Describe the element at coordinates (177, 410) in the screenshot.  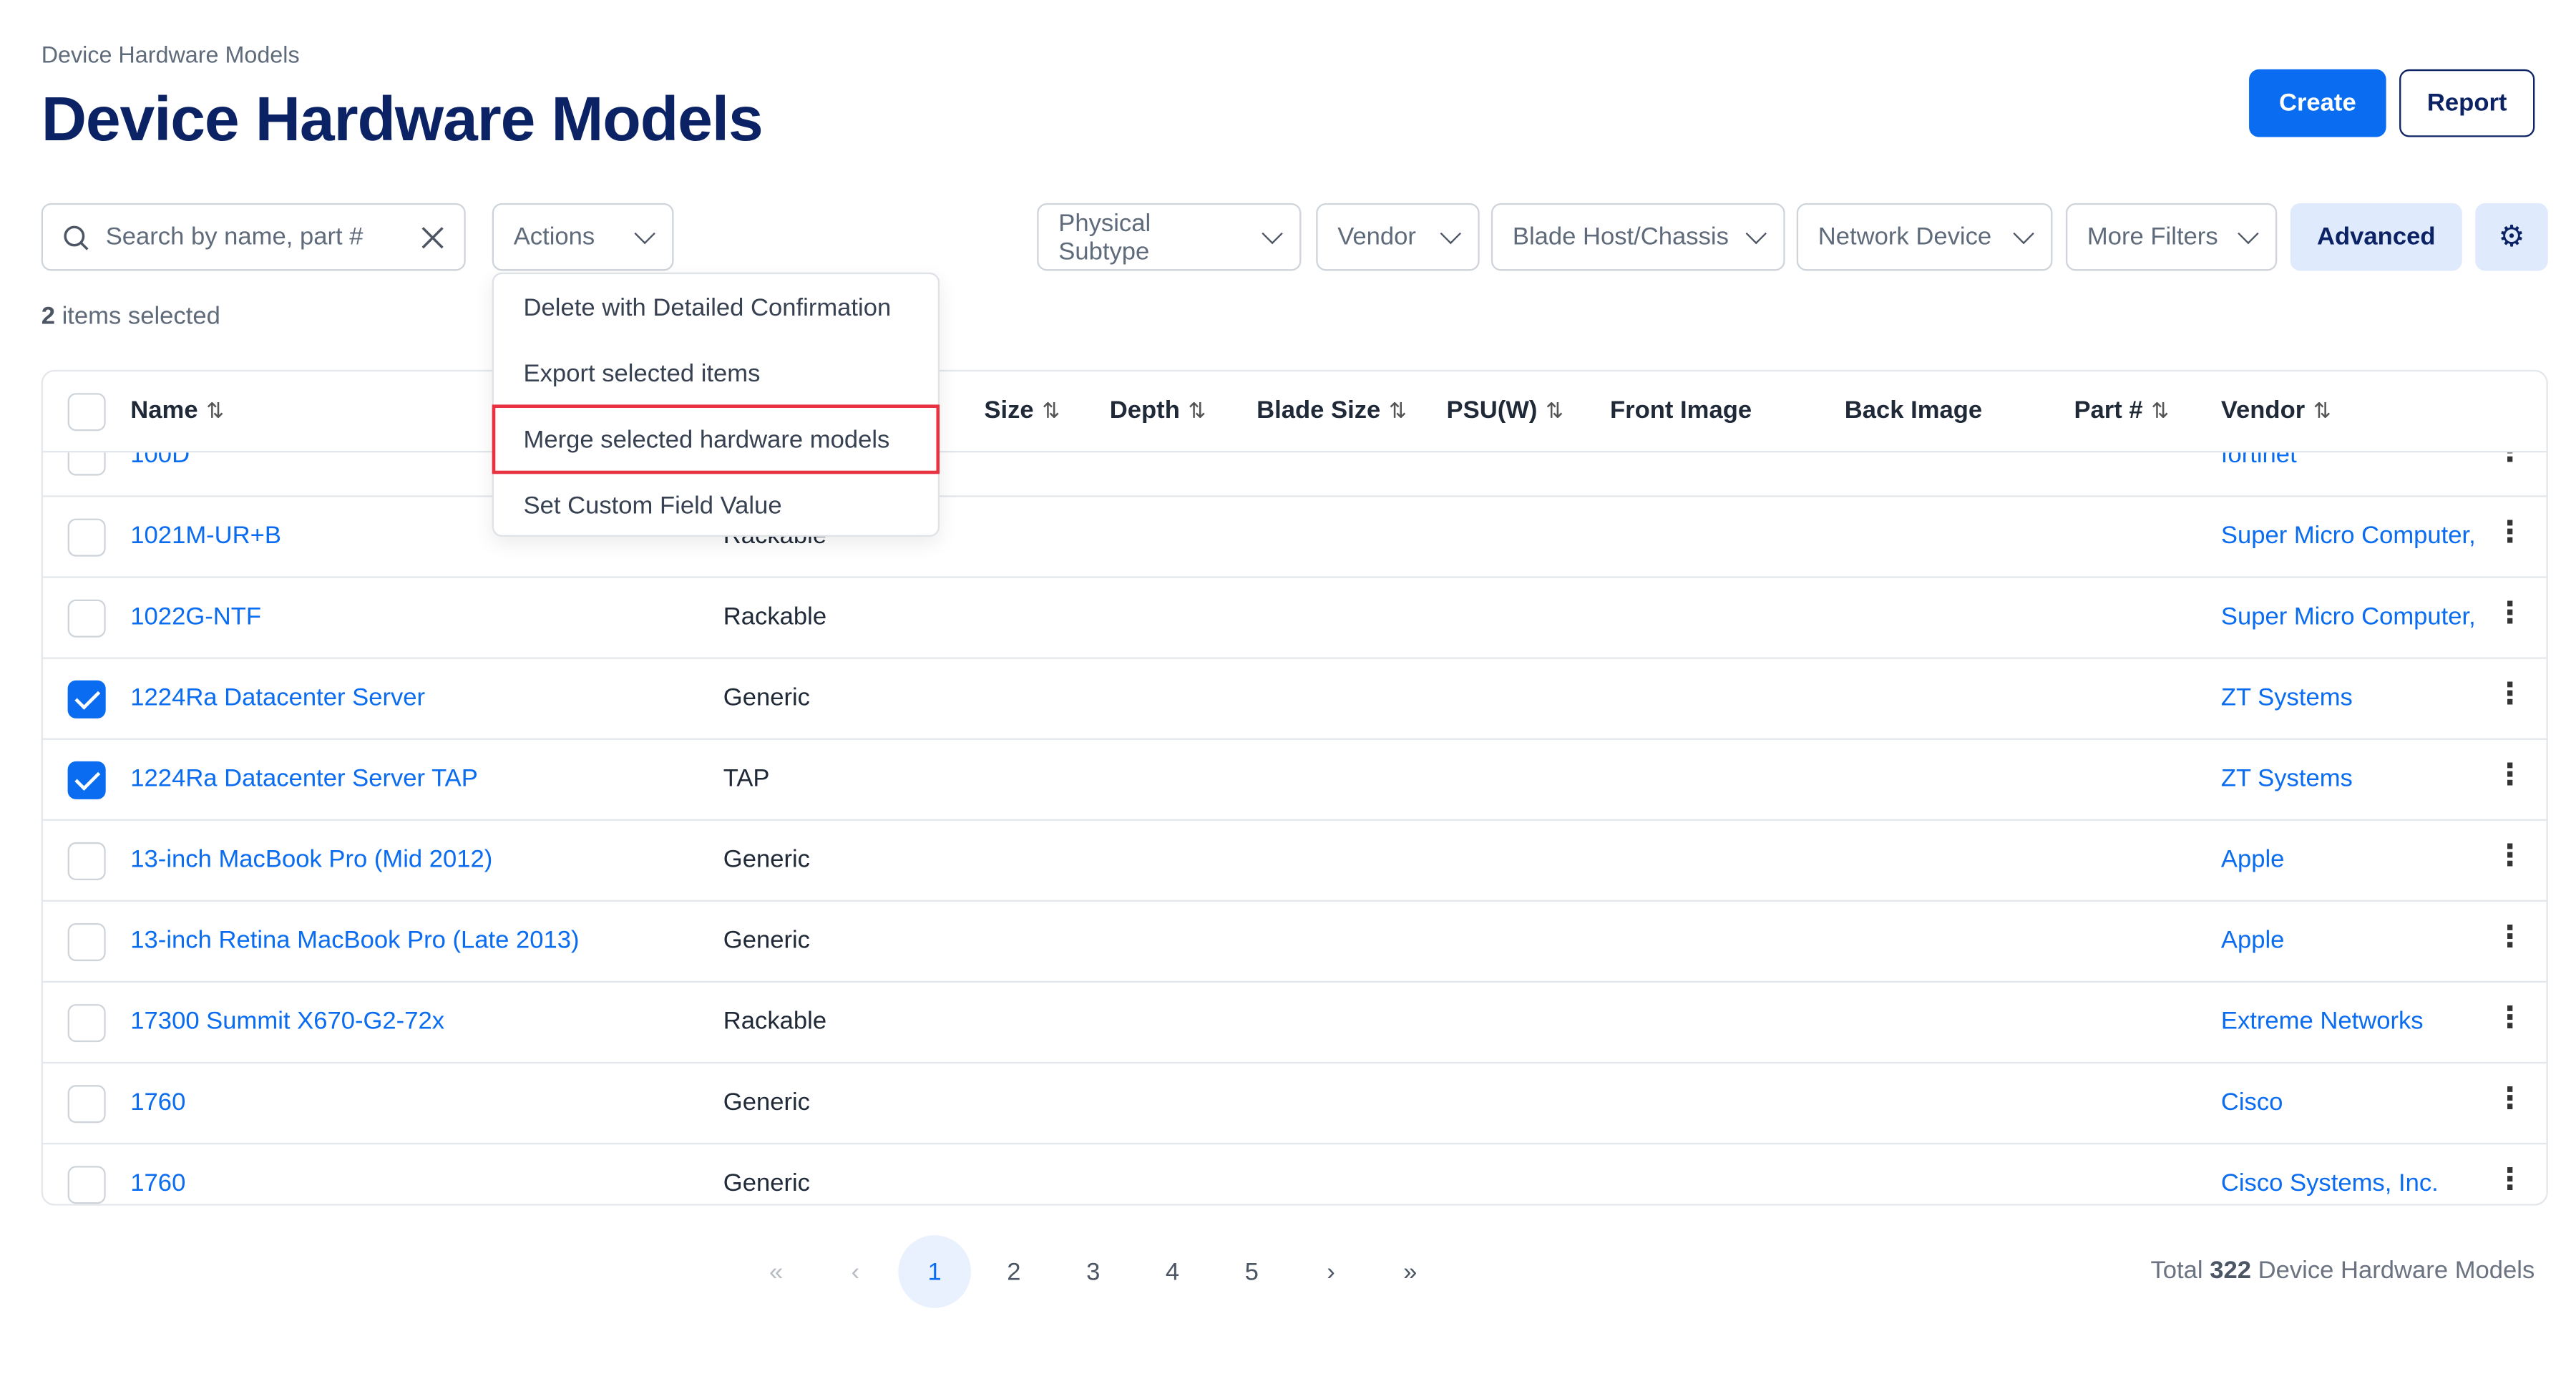
I see `column-header-name: Name ⇅` at that location.